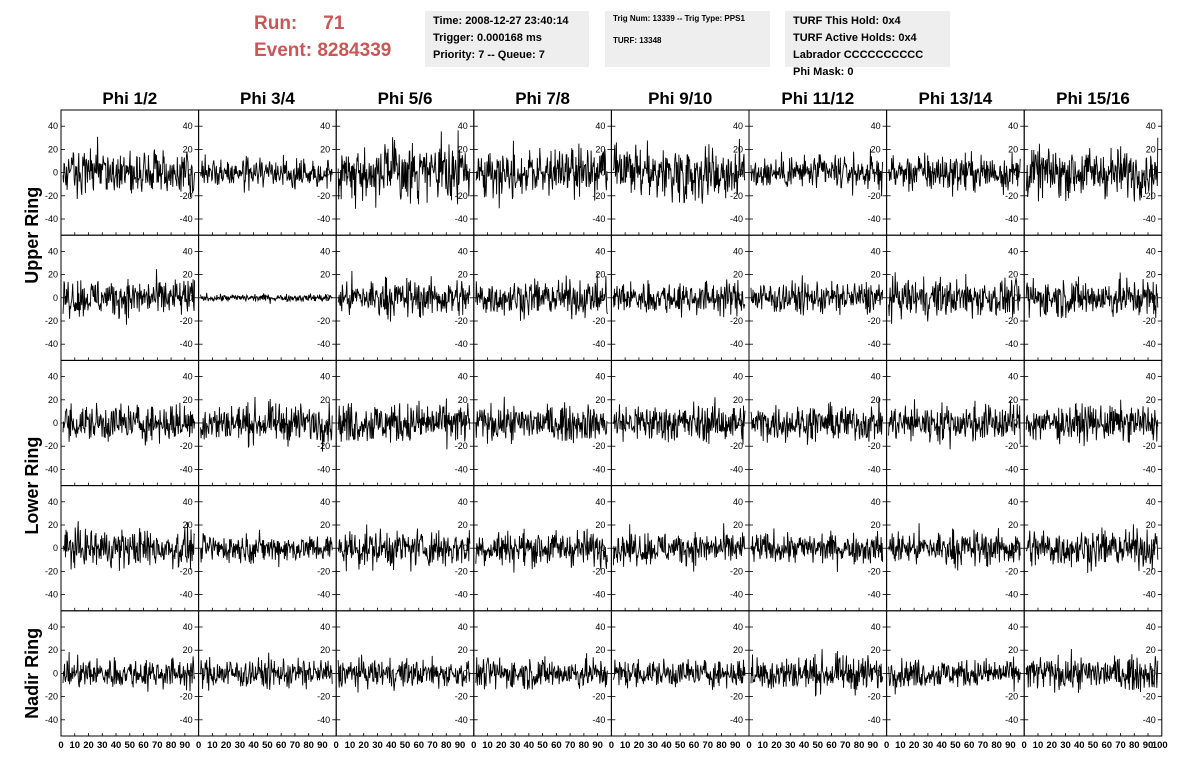  Describe the element at coordinates (1134, 745) in the screenshot. I see `x-tick-label: 80` at that location.